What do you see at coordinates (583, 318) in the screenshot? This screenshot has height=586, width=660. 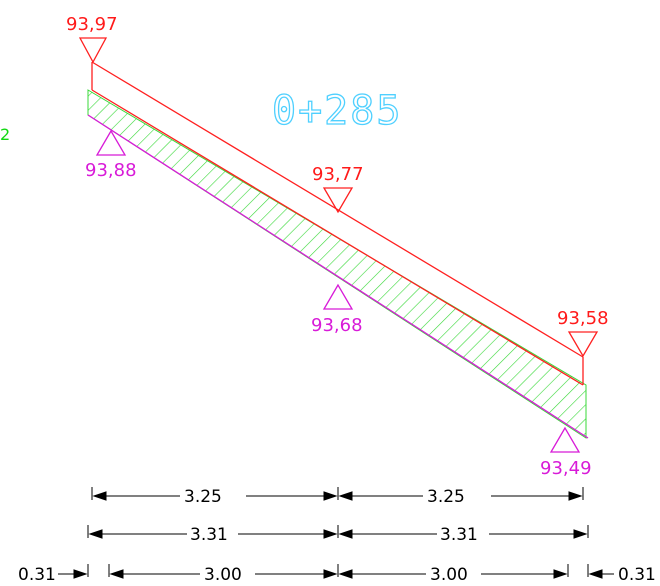 I see `top-elevation-right: 93,58` at bounding box center [583, 318].